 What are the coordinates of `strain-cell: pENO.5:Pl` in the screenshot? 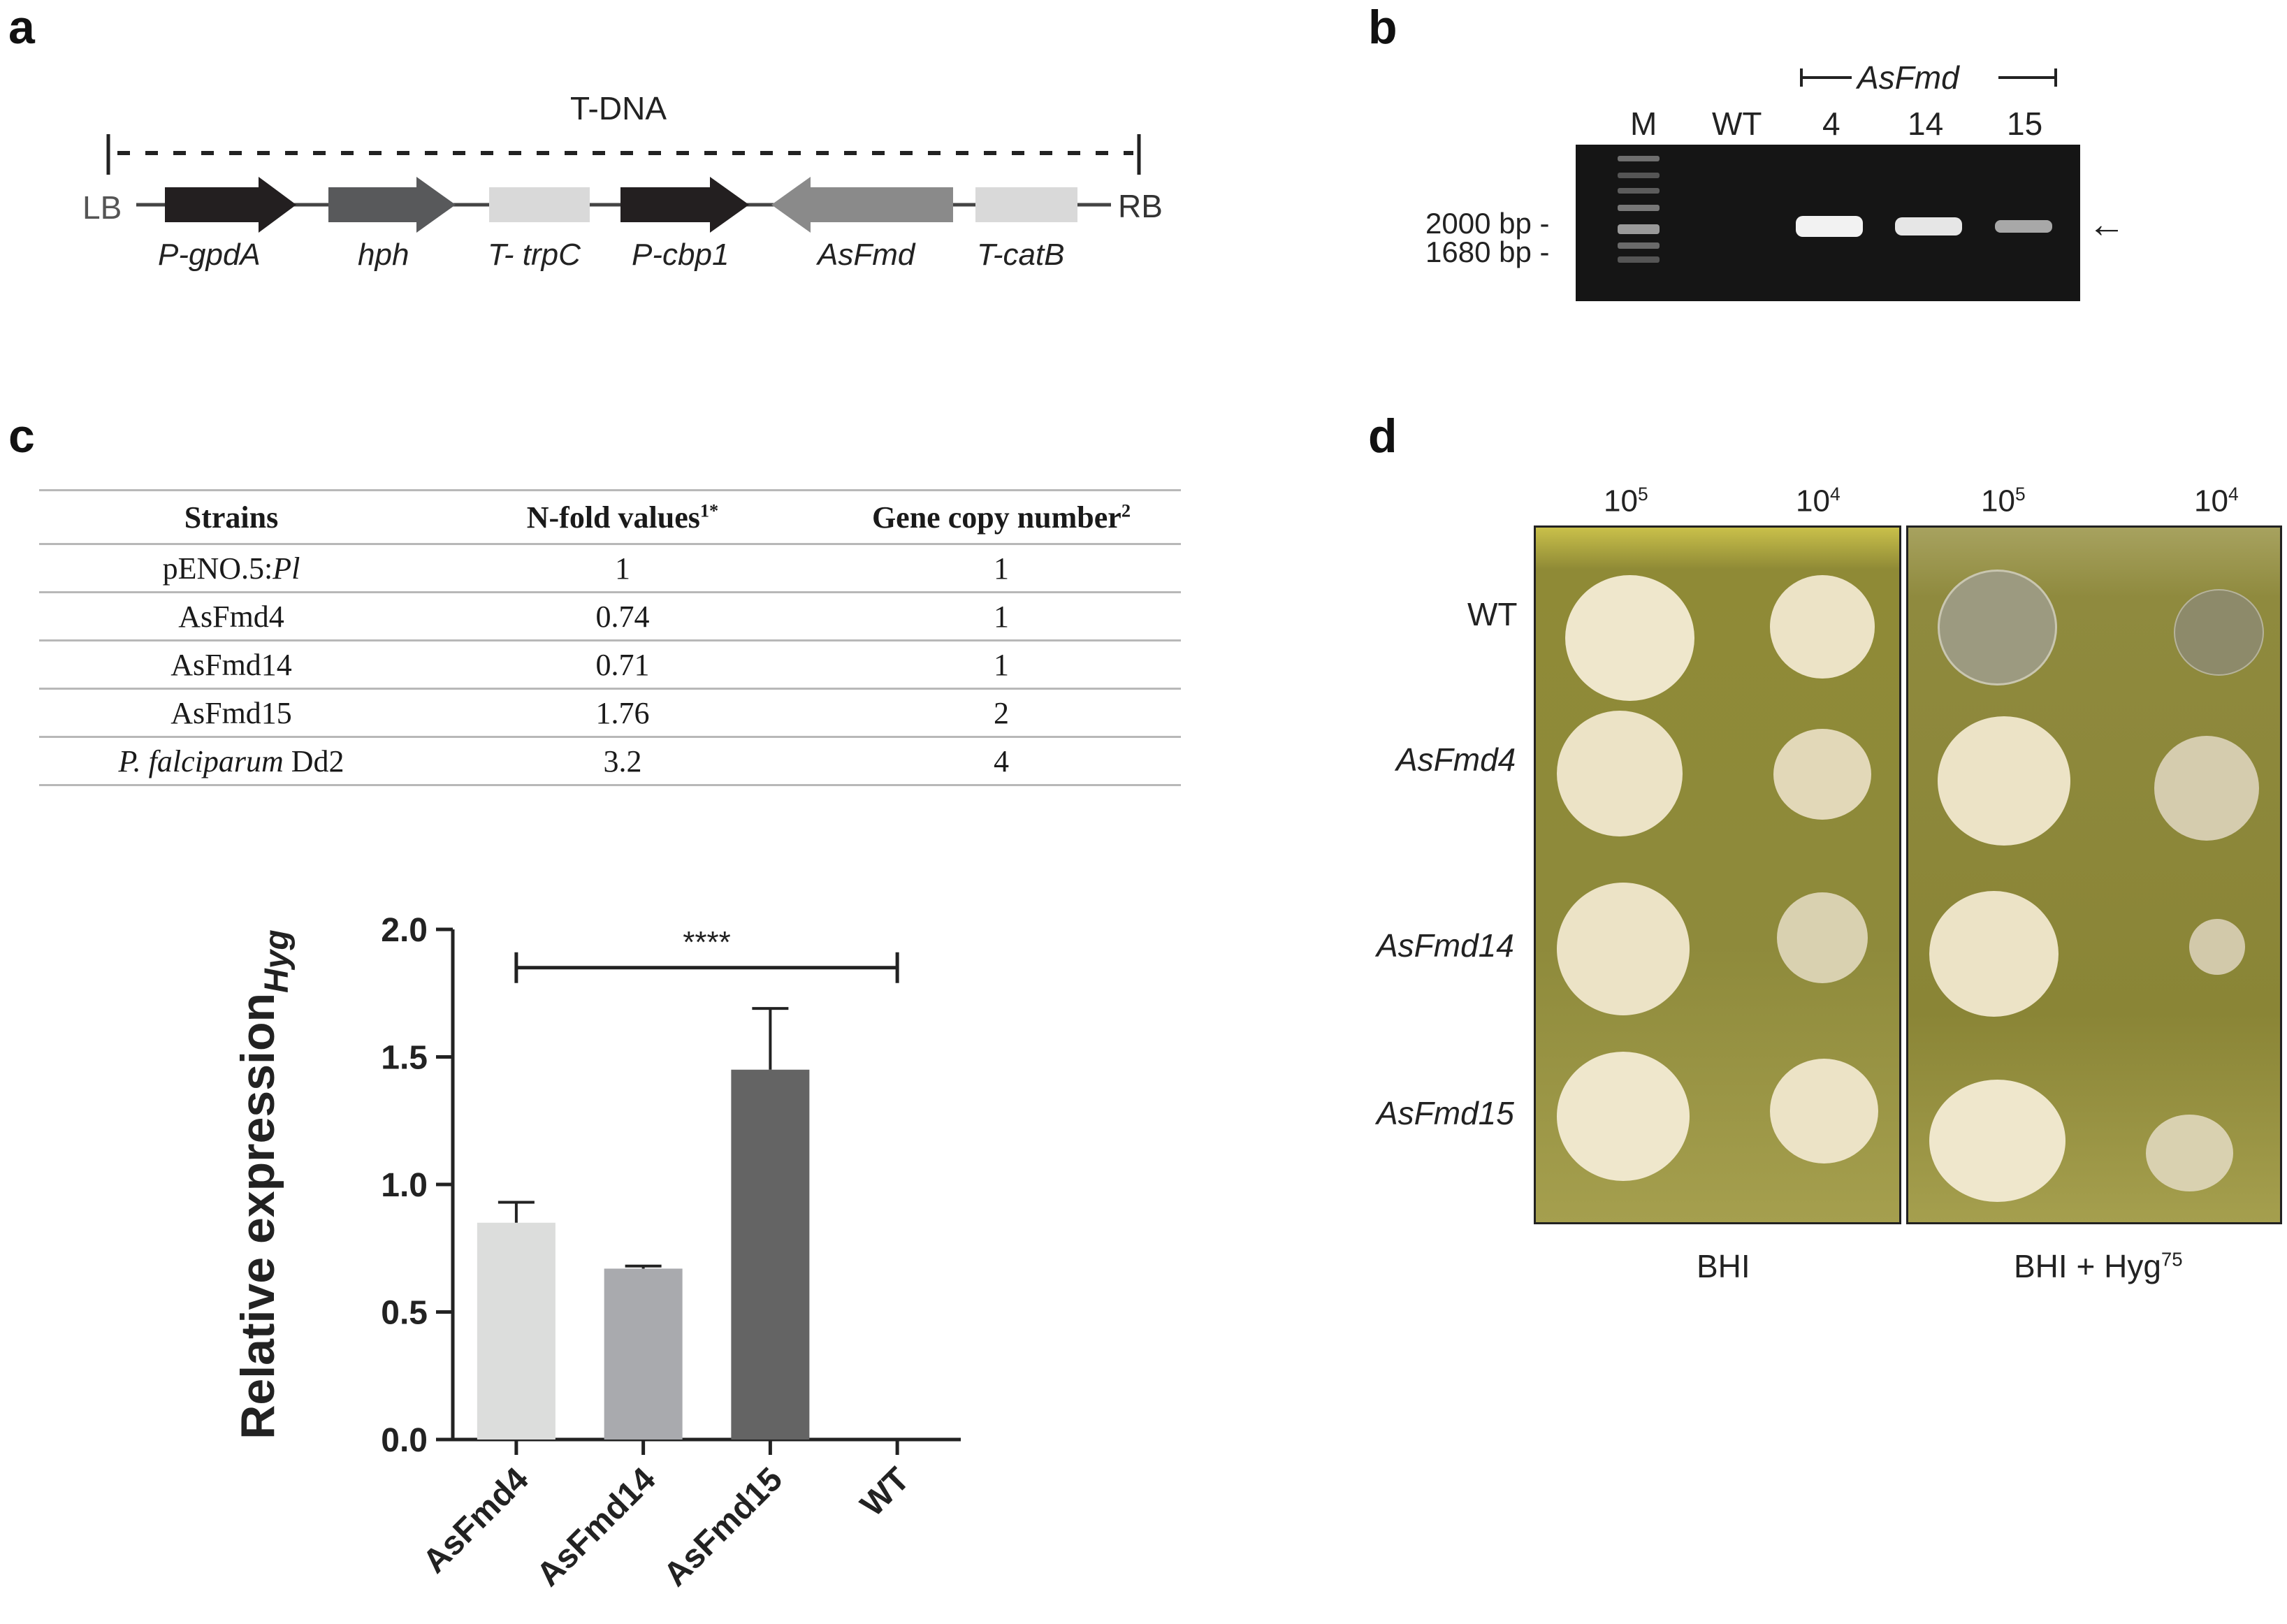 It's located at (231, 569).